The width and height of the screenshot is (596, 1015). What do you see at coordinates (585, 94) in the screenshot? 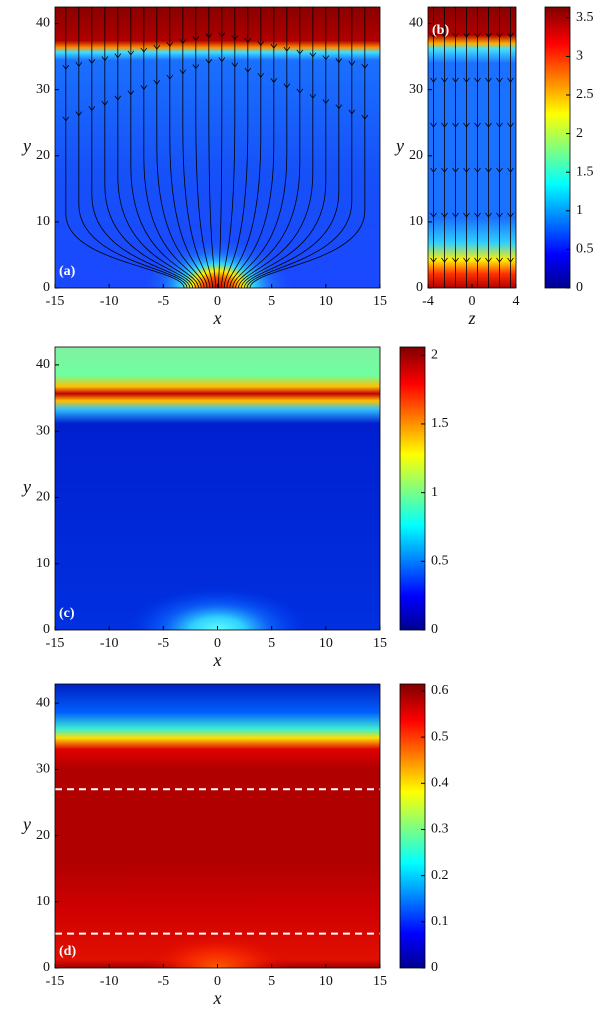
I see `colorbar-tick-label: 2.5` at bounding box center [585, 94].